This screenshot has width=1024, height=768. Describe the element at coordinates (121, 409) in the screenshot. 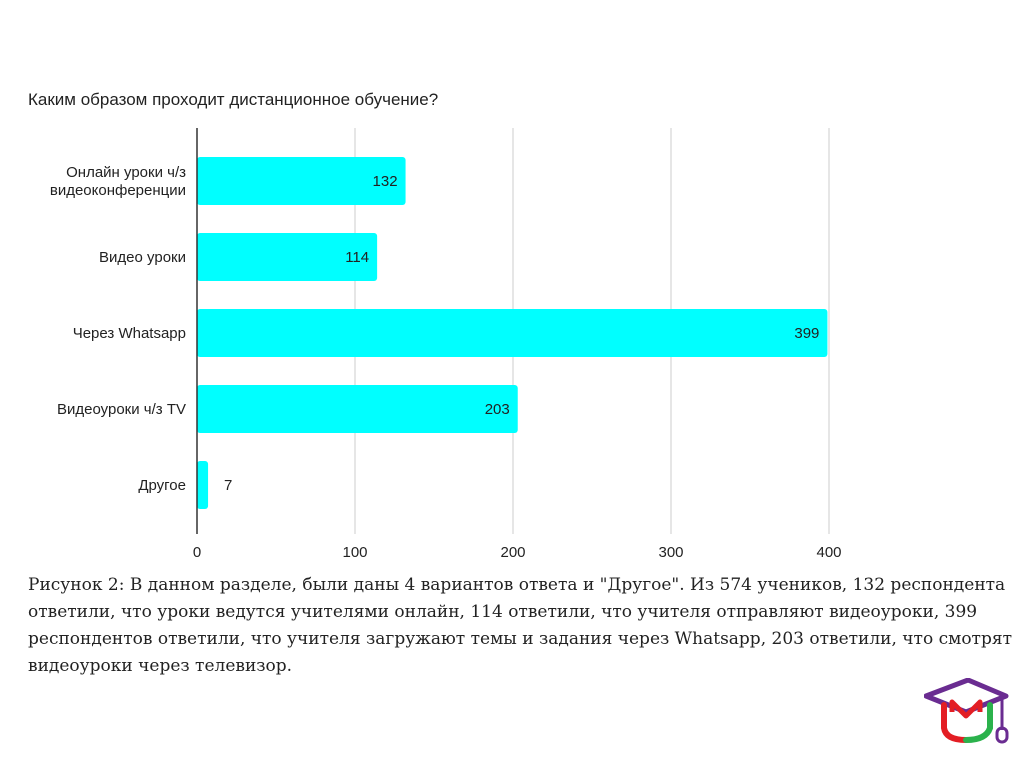

I see `category-label: Видеоуроки ч/з TV` at that location.